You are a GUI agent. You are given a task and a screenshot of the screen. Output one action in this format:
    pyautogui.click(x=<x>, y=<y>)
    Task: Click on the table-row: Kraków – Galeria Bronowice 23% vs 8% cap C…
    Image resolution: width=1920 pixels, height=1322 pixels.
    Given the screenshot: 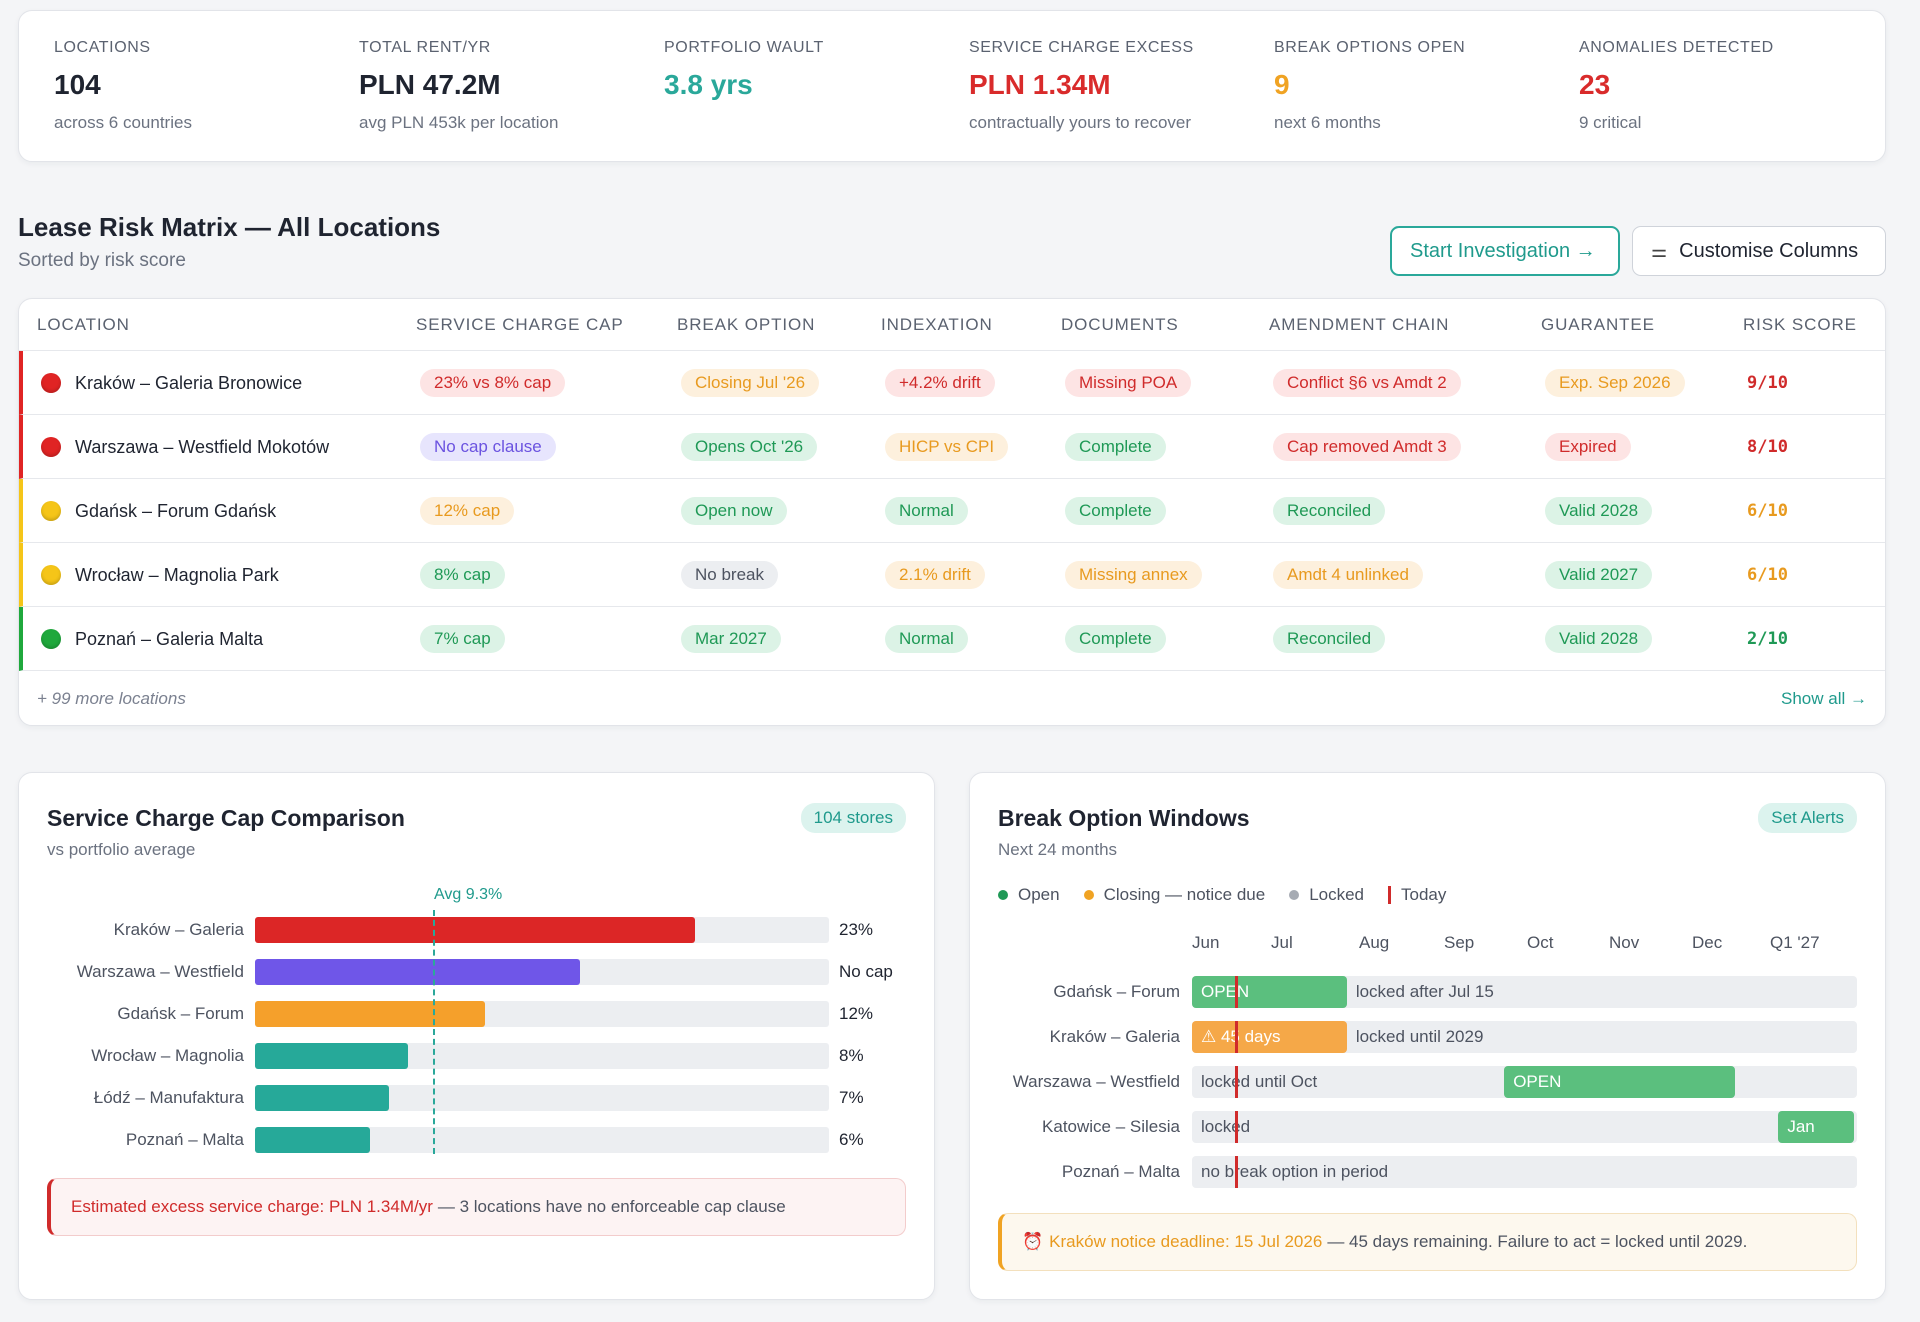 What is the action you would take?
    pyautogui.click(x=952, y=383)
    